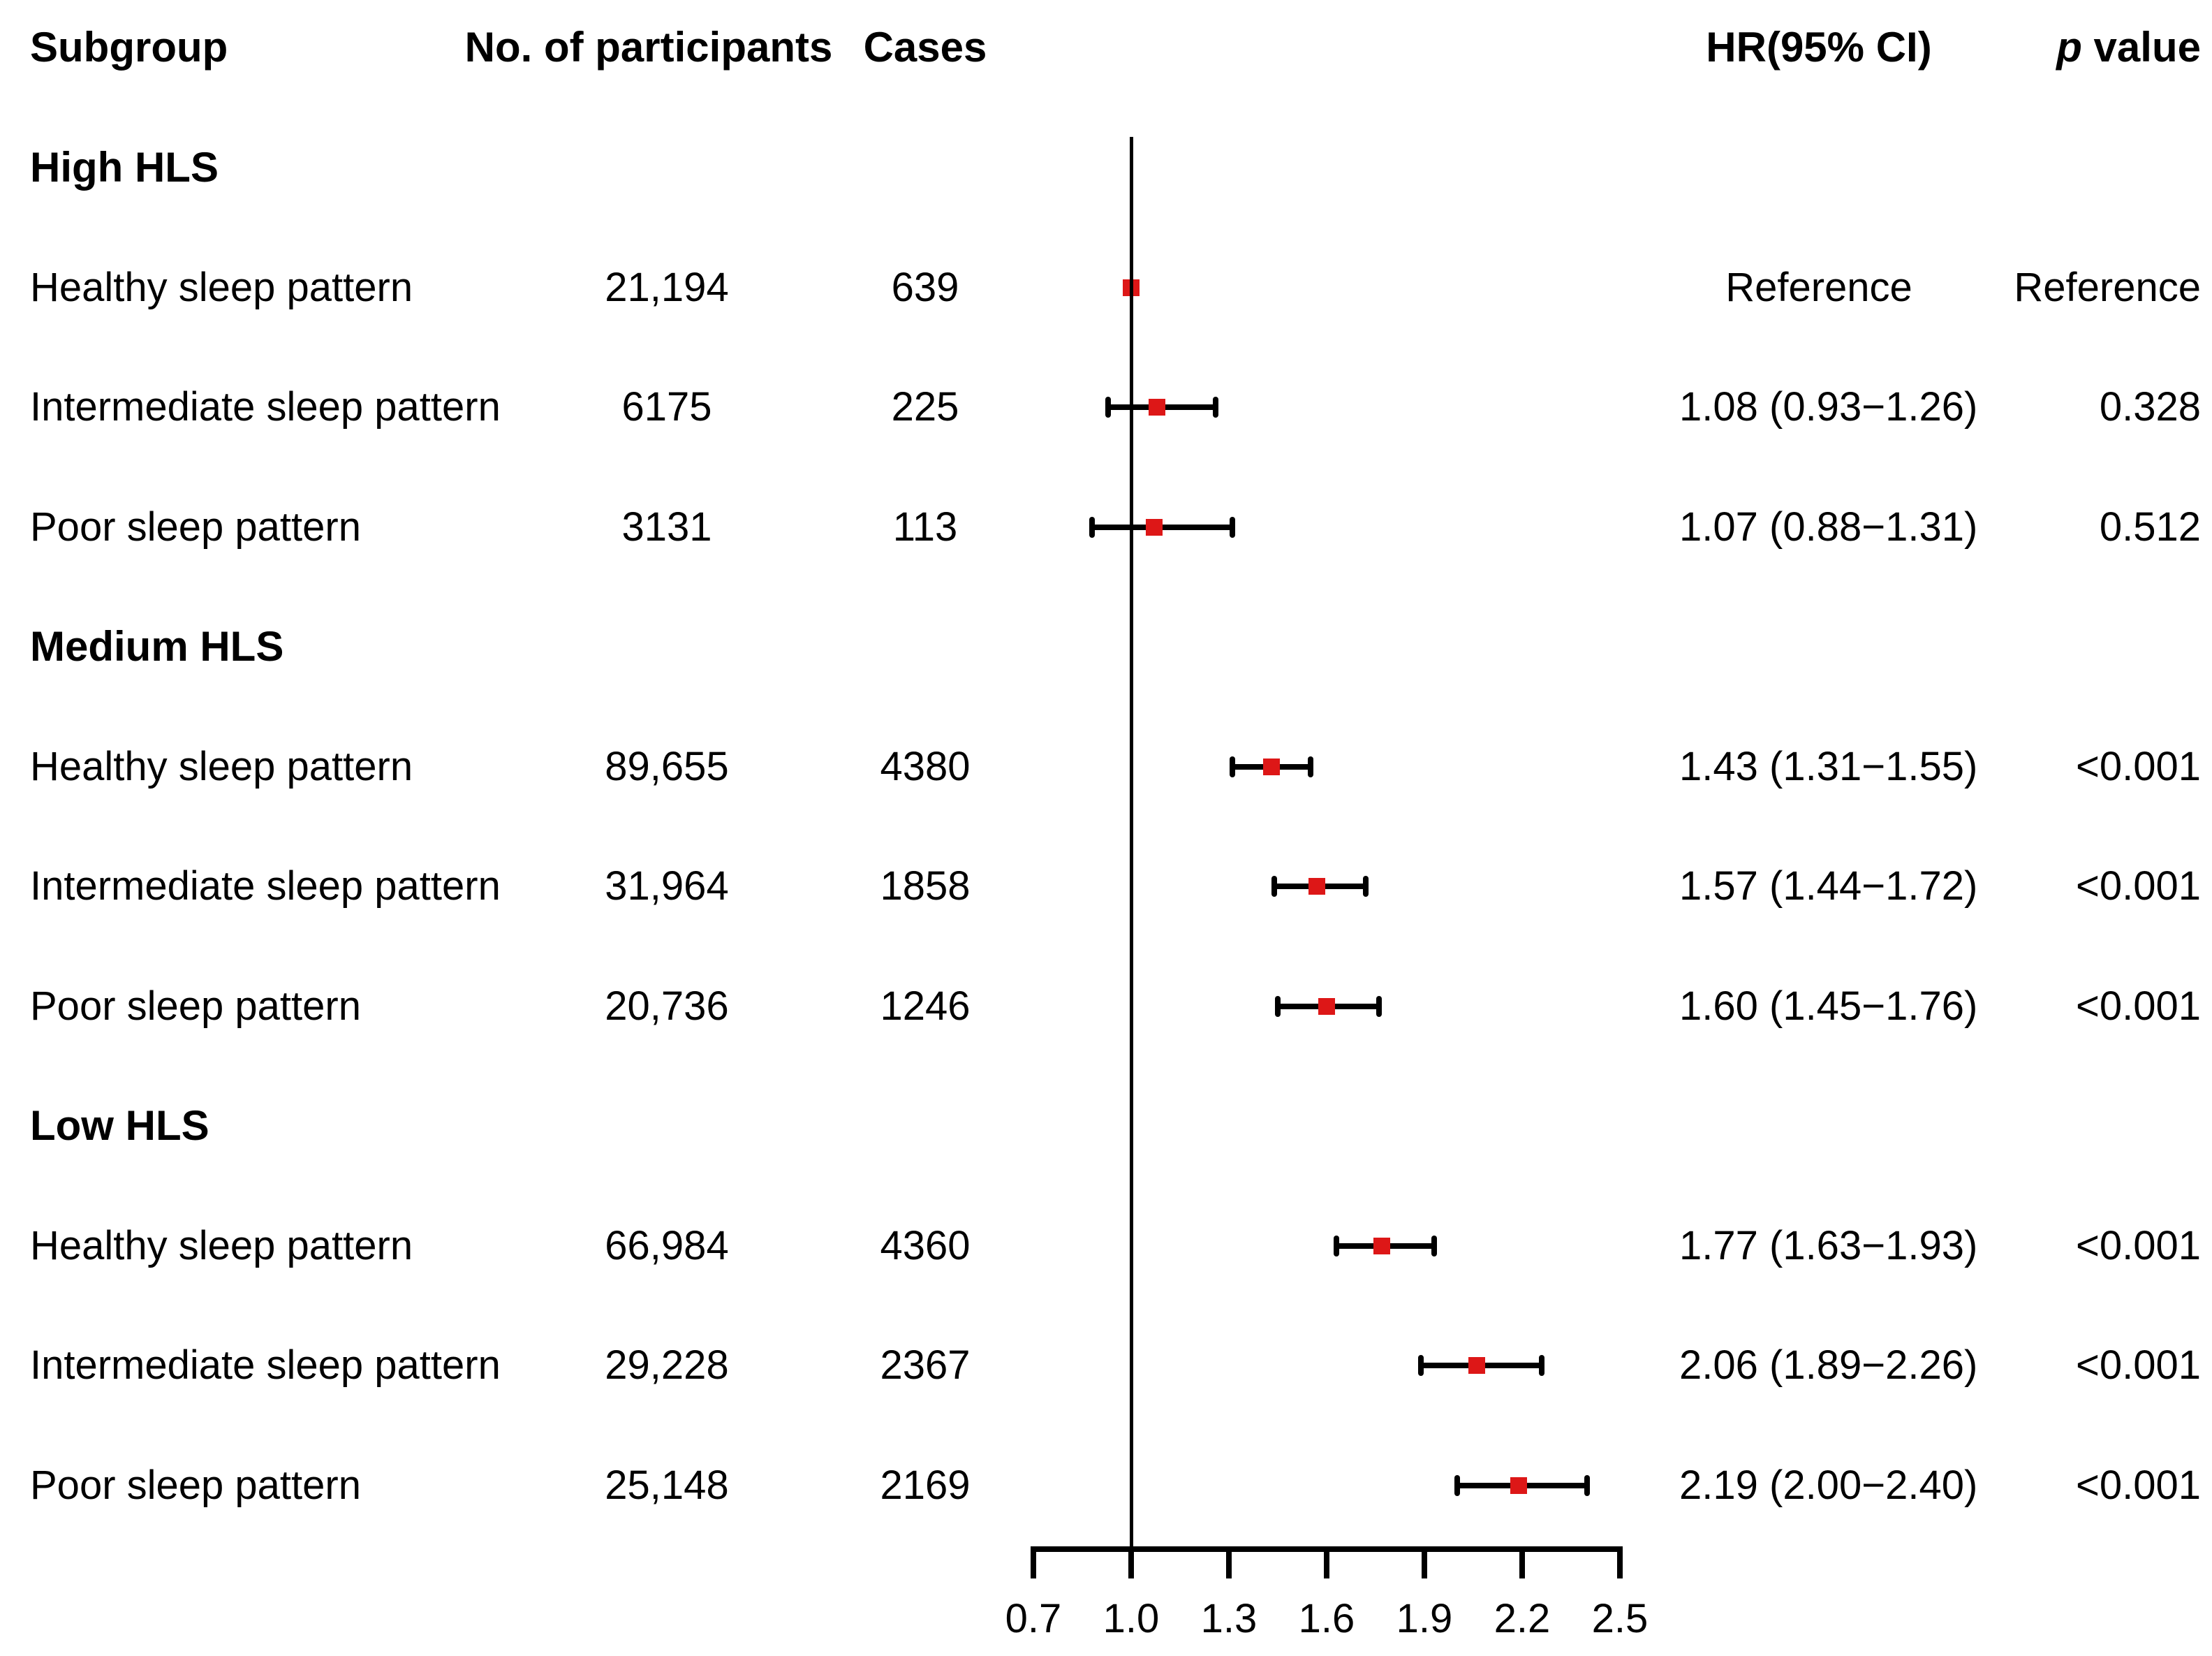 The height and width of the screenshot is (1656, 2212). Describe the element at coordinates (925, 287) in the screenshot. I see `row-cases: 639` at that location.